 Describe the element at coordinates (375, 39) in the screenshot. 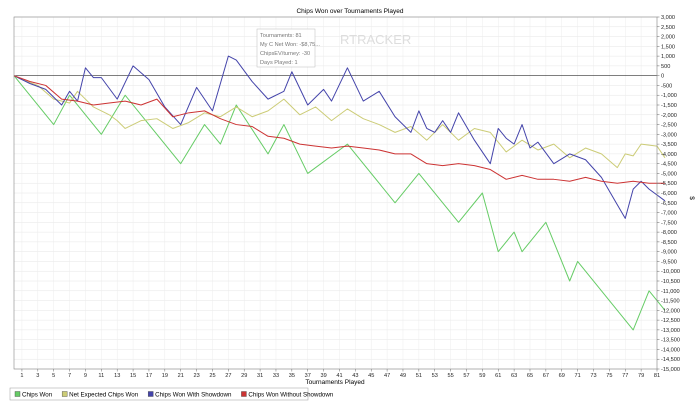

I see `watermark-text: RTRACKER` at that location.